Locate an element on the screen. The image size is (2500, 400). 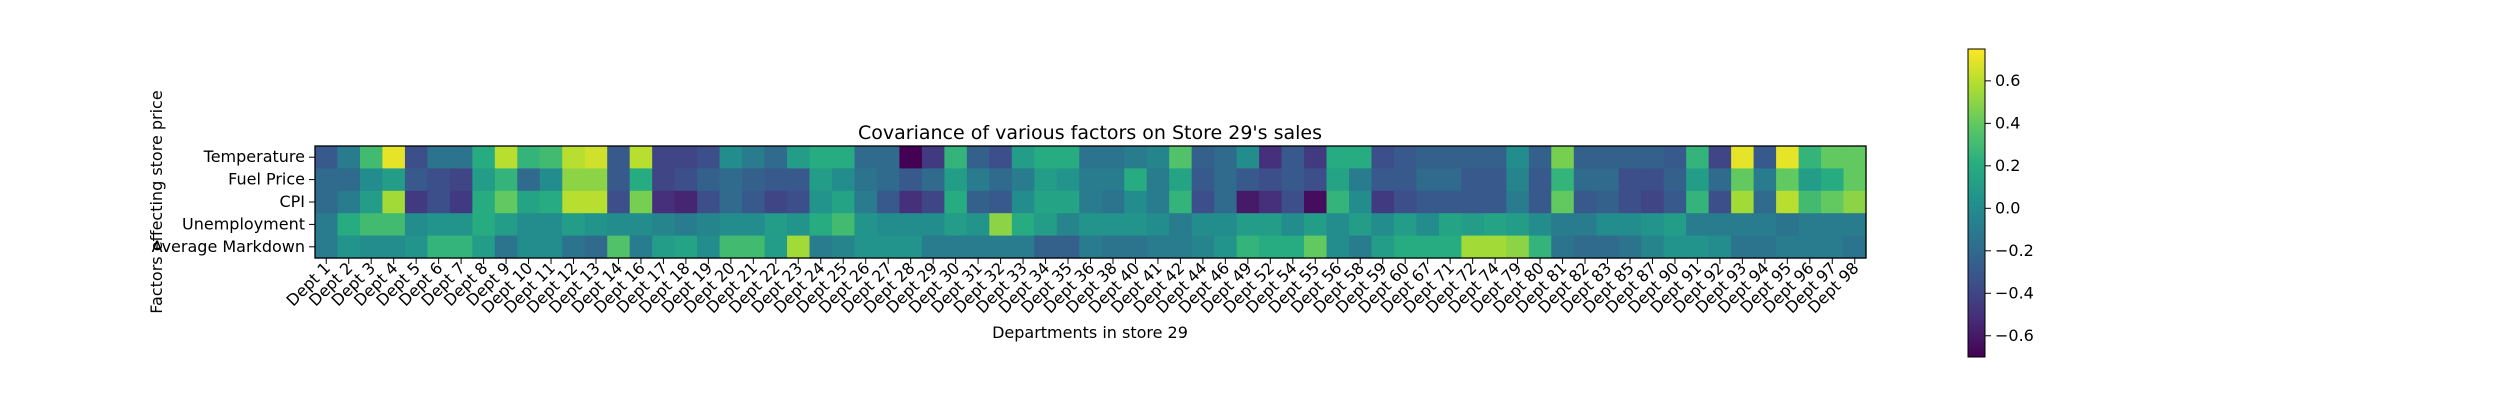
colorbar-tick-label: 0.6 is located at coordinates (2007, 80).